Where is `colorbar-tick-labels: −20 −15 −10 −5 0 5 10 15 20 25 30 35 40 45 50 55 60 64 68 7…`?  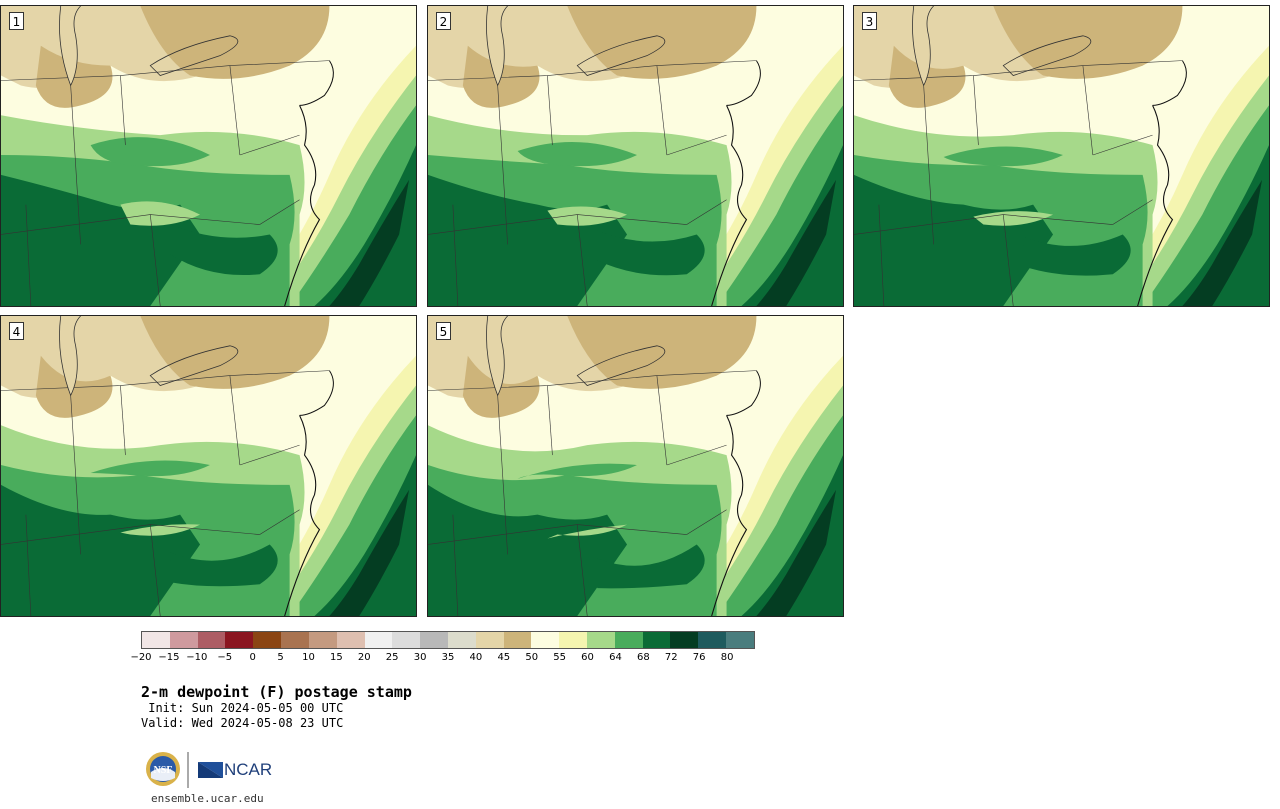 colorbar-tick-labels: −20 −15 −10 −5 0 5 10 15 20 25 30 35 40 45 50 55 60 64 68 7… is located at coordinates (442, 659).